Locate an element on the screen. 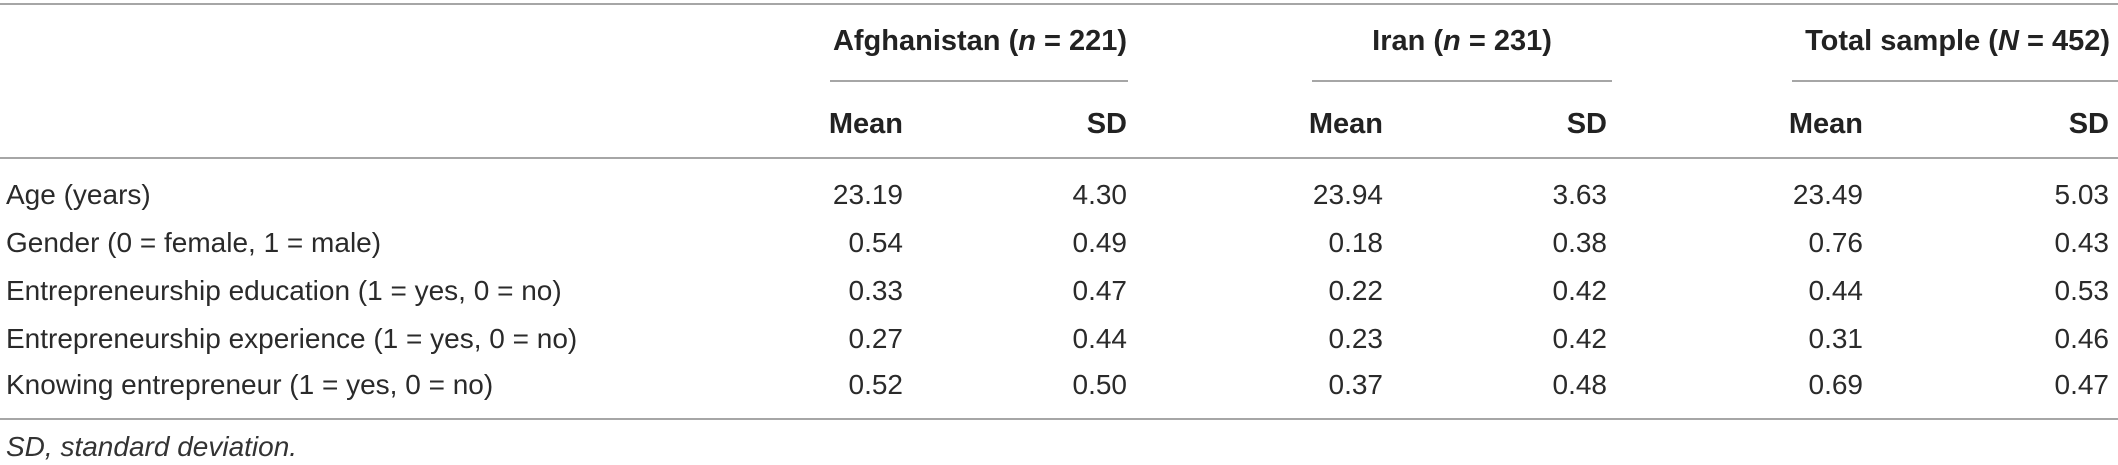  table-top-rule is located at coordinates (1059, 4).